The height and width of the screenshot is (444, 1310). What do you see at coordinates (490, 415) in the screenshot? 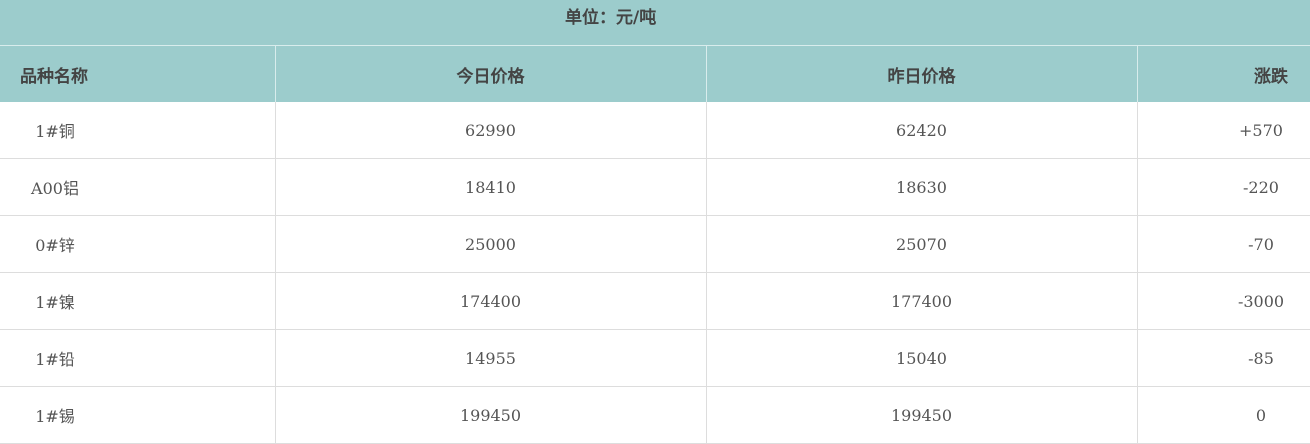
I see `cell-today-price-text: 199450` at bounding box center [490, 415].